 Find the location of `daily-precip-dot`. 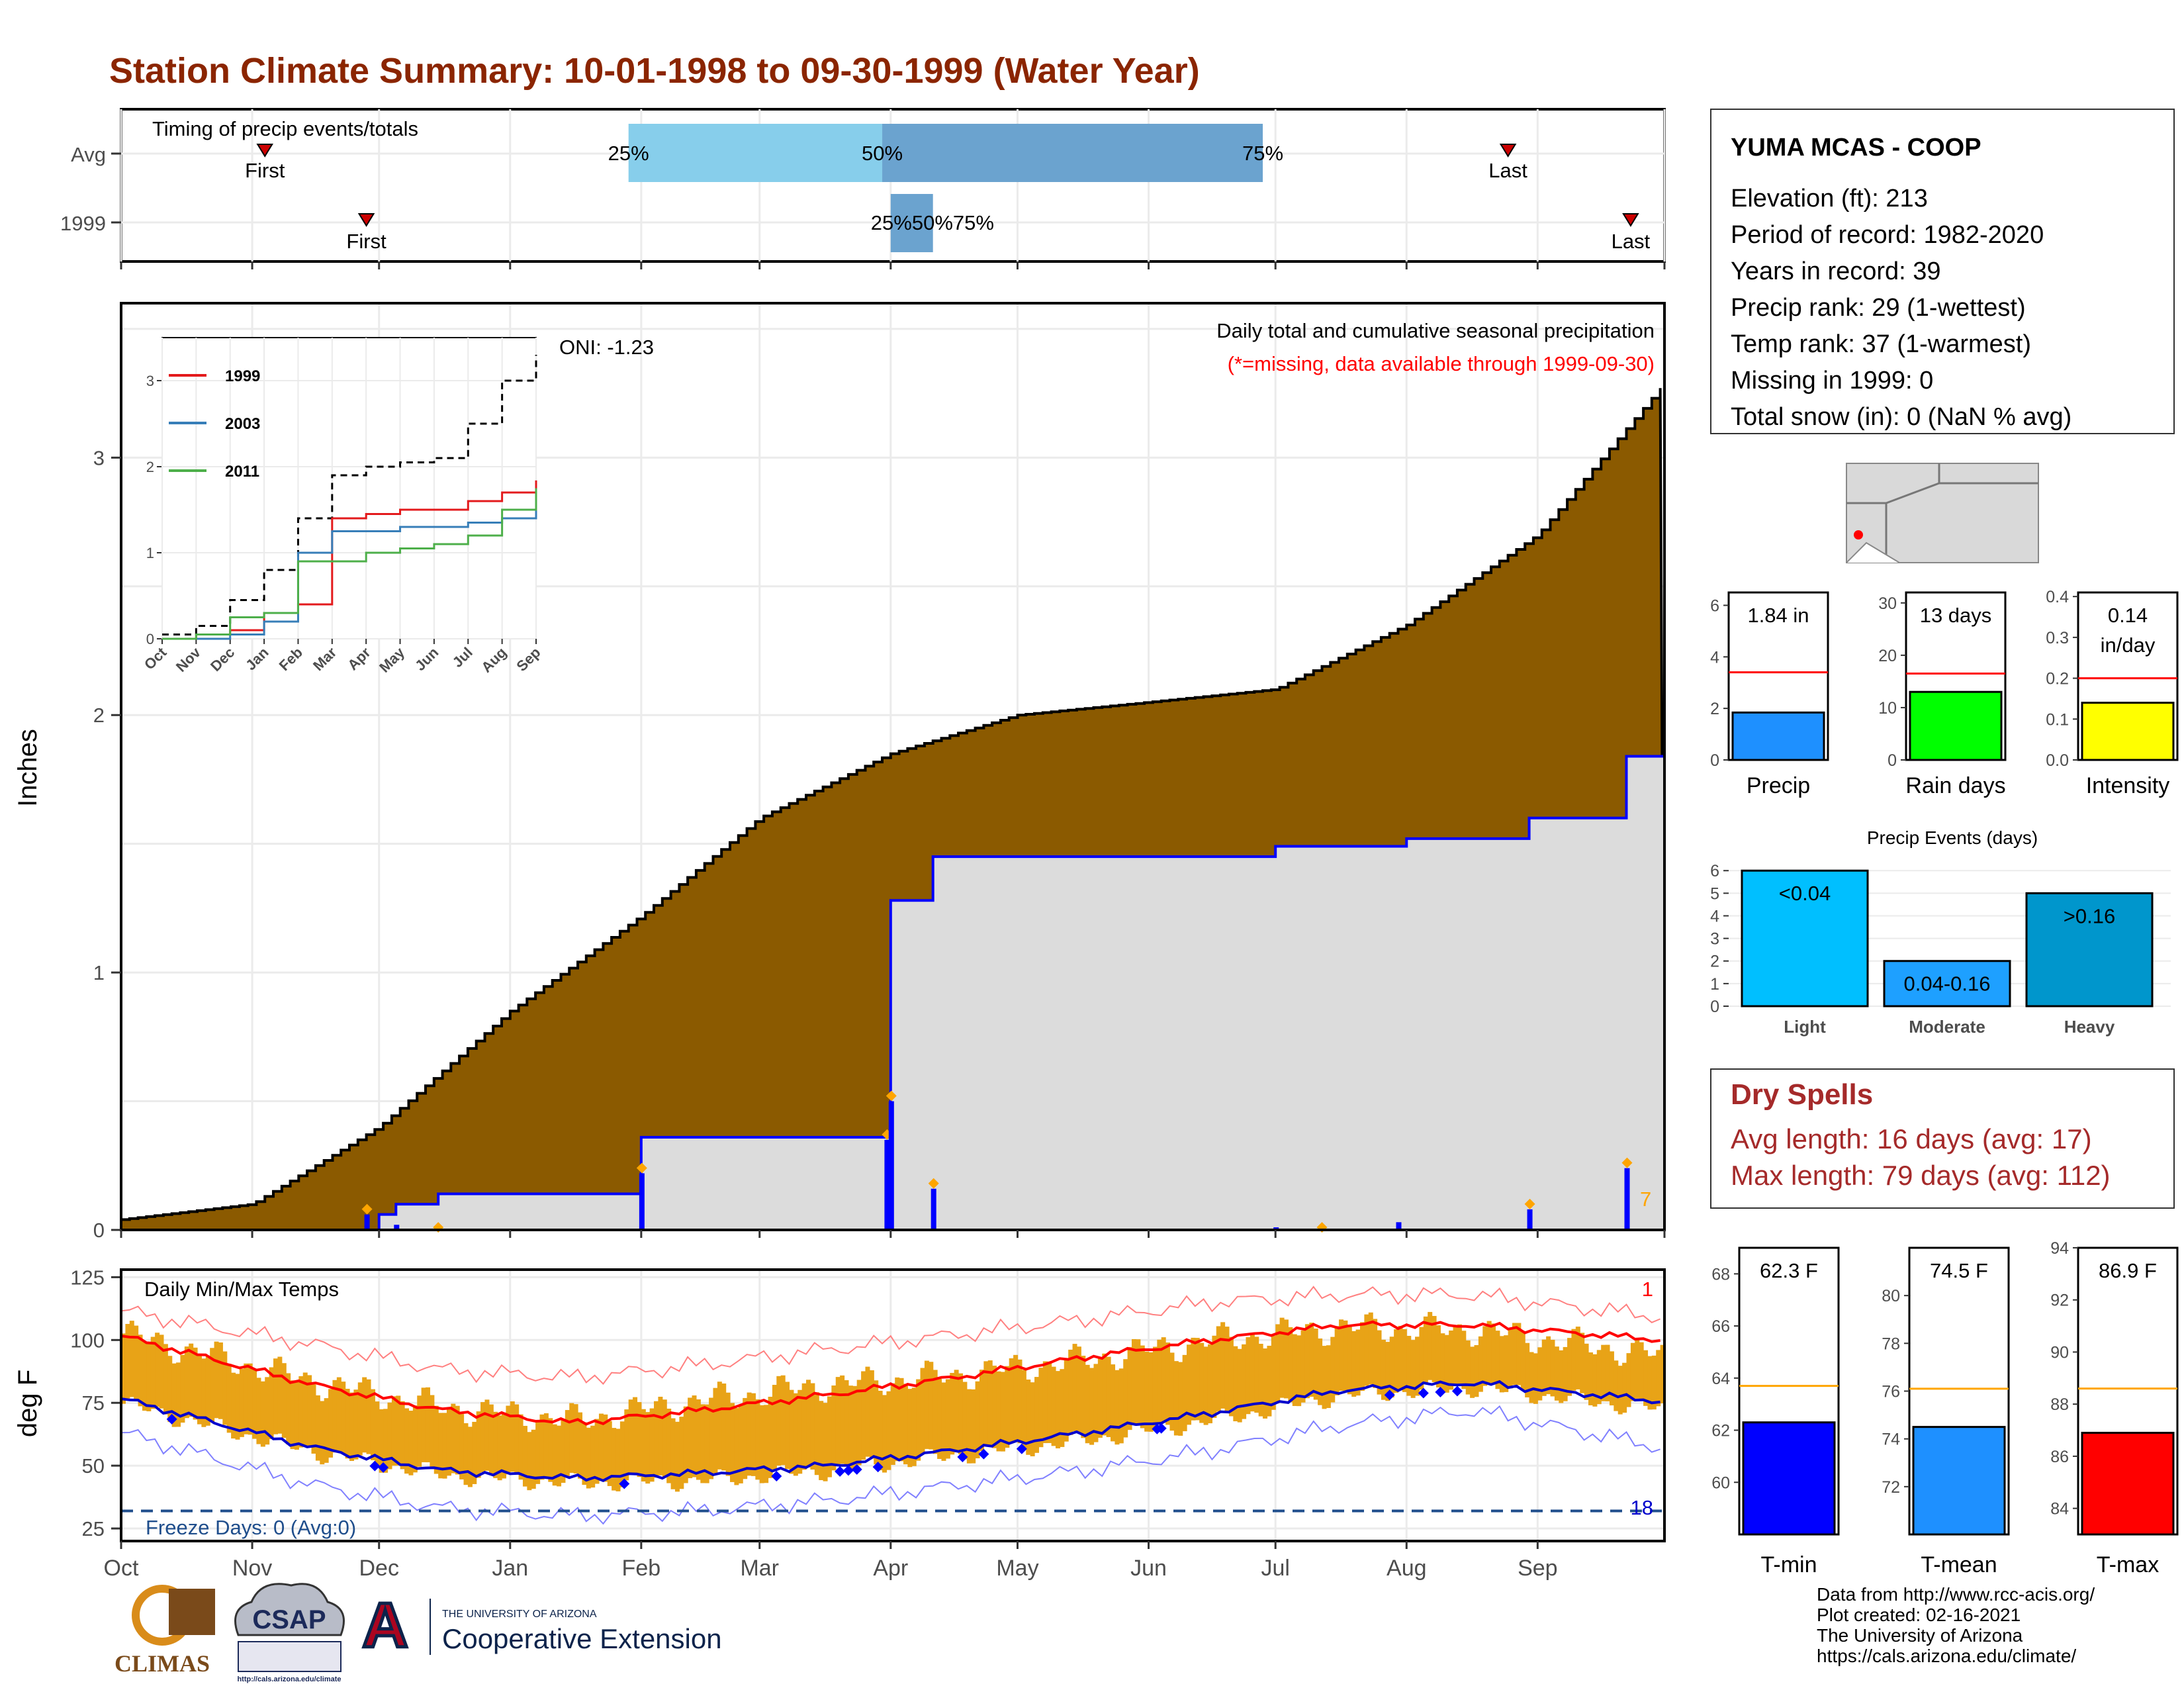

daily-precip-dot is located at coordinates (933, 1183).